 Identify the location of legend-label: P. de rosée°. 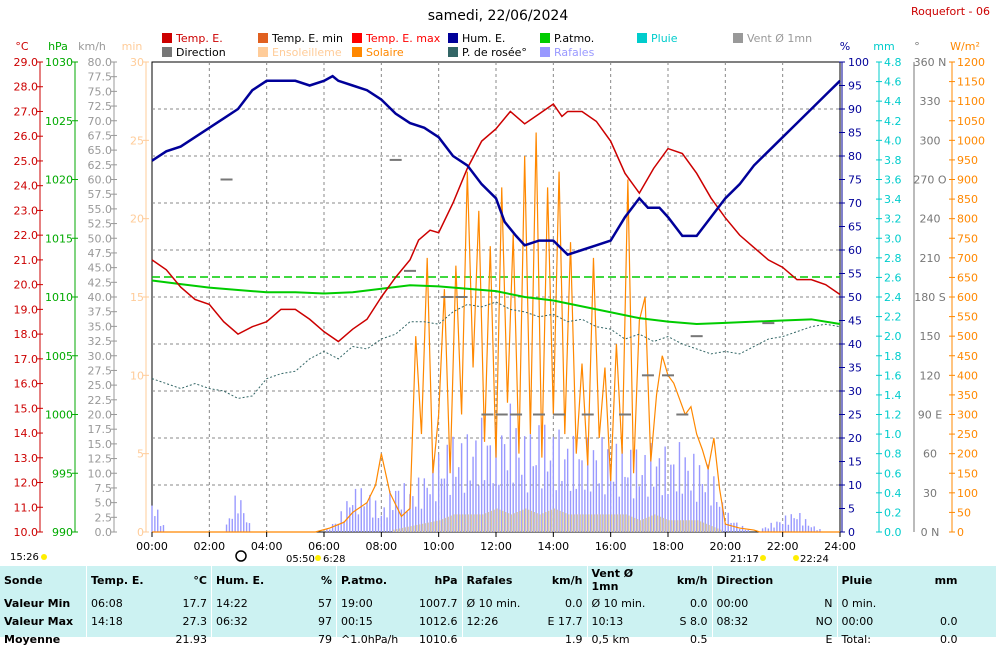
(494, 52).